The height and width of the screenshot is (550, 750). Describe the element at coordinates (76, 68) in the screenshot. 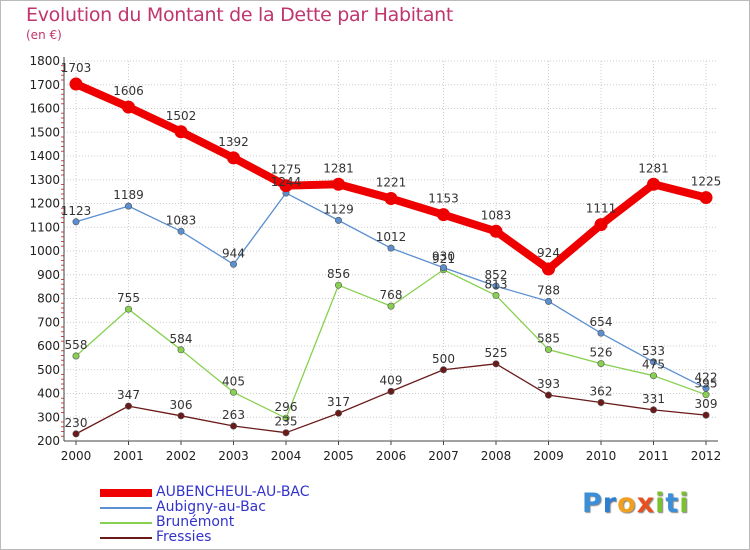

I see `data-label: 1703` at that location.